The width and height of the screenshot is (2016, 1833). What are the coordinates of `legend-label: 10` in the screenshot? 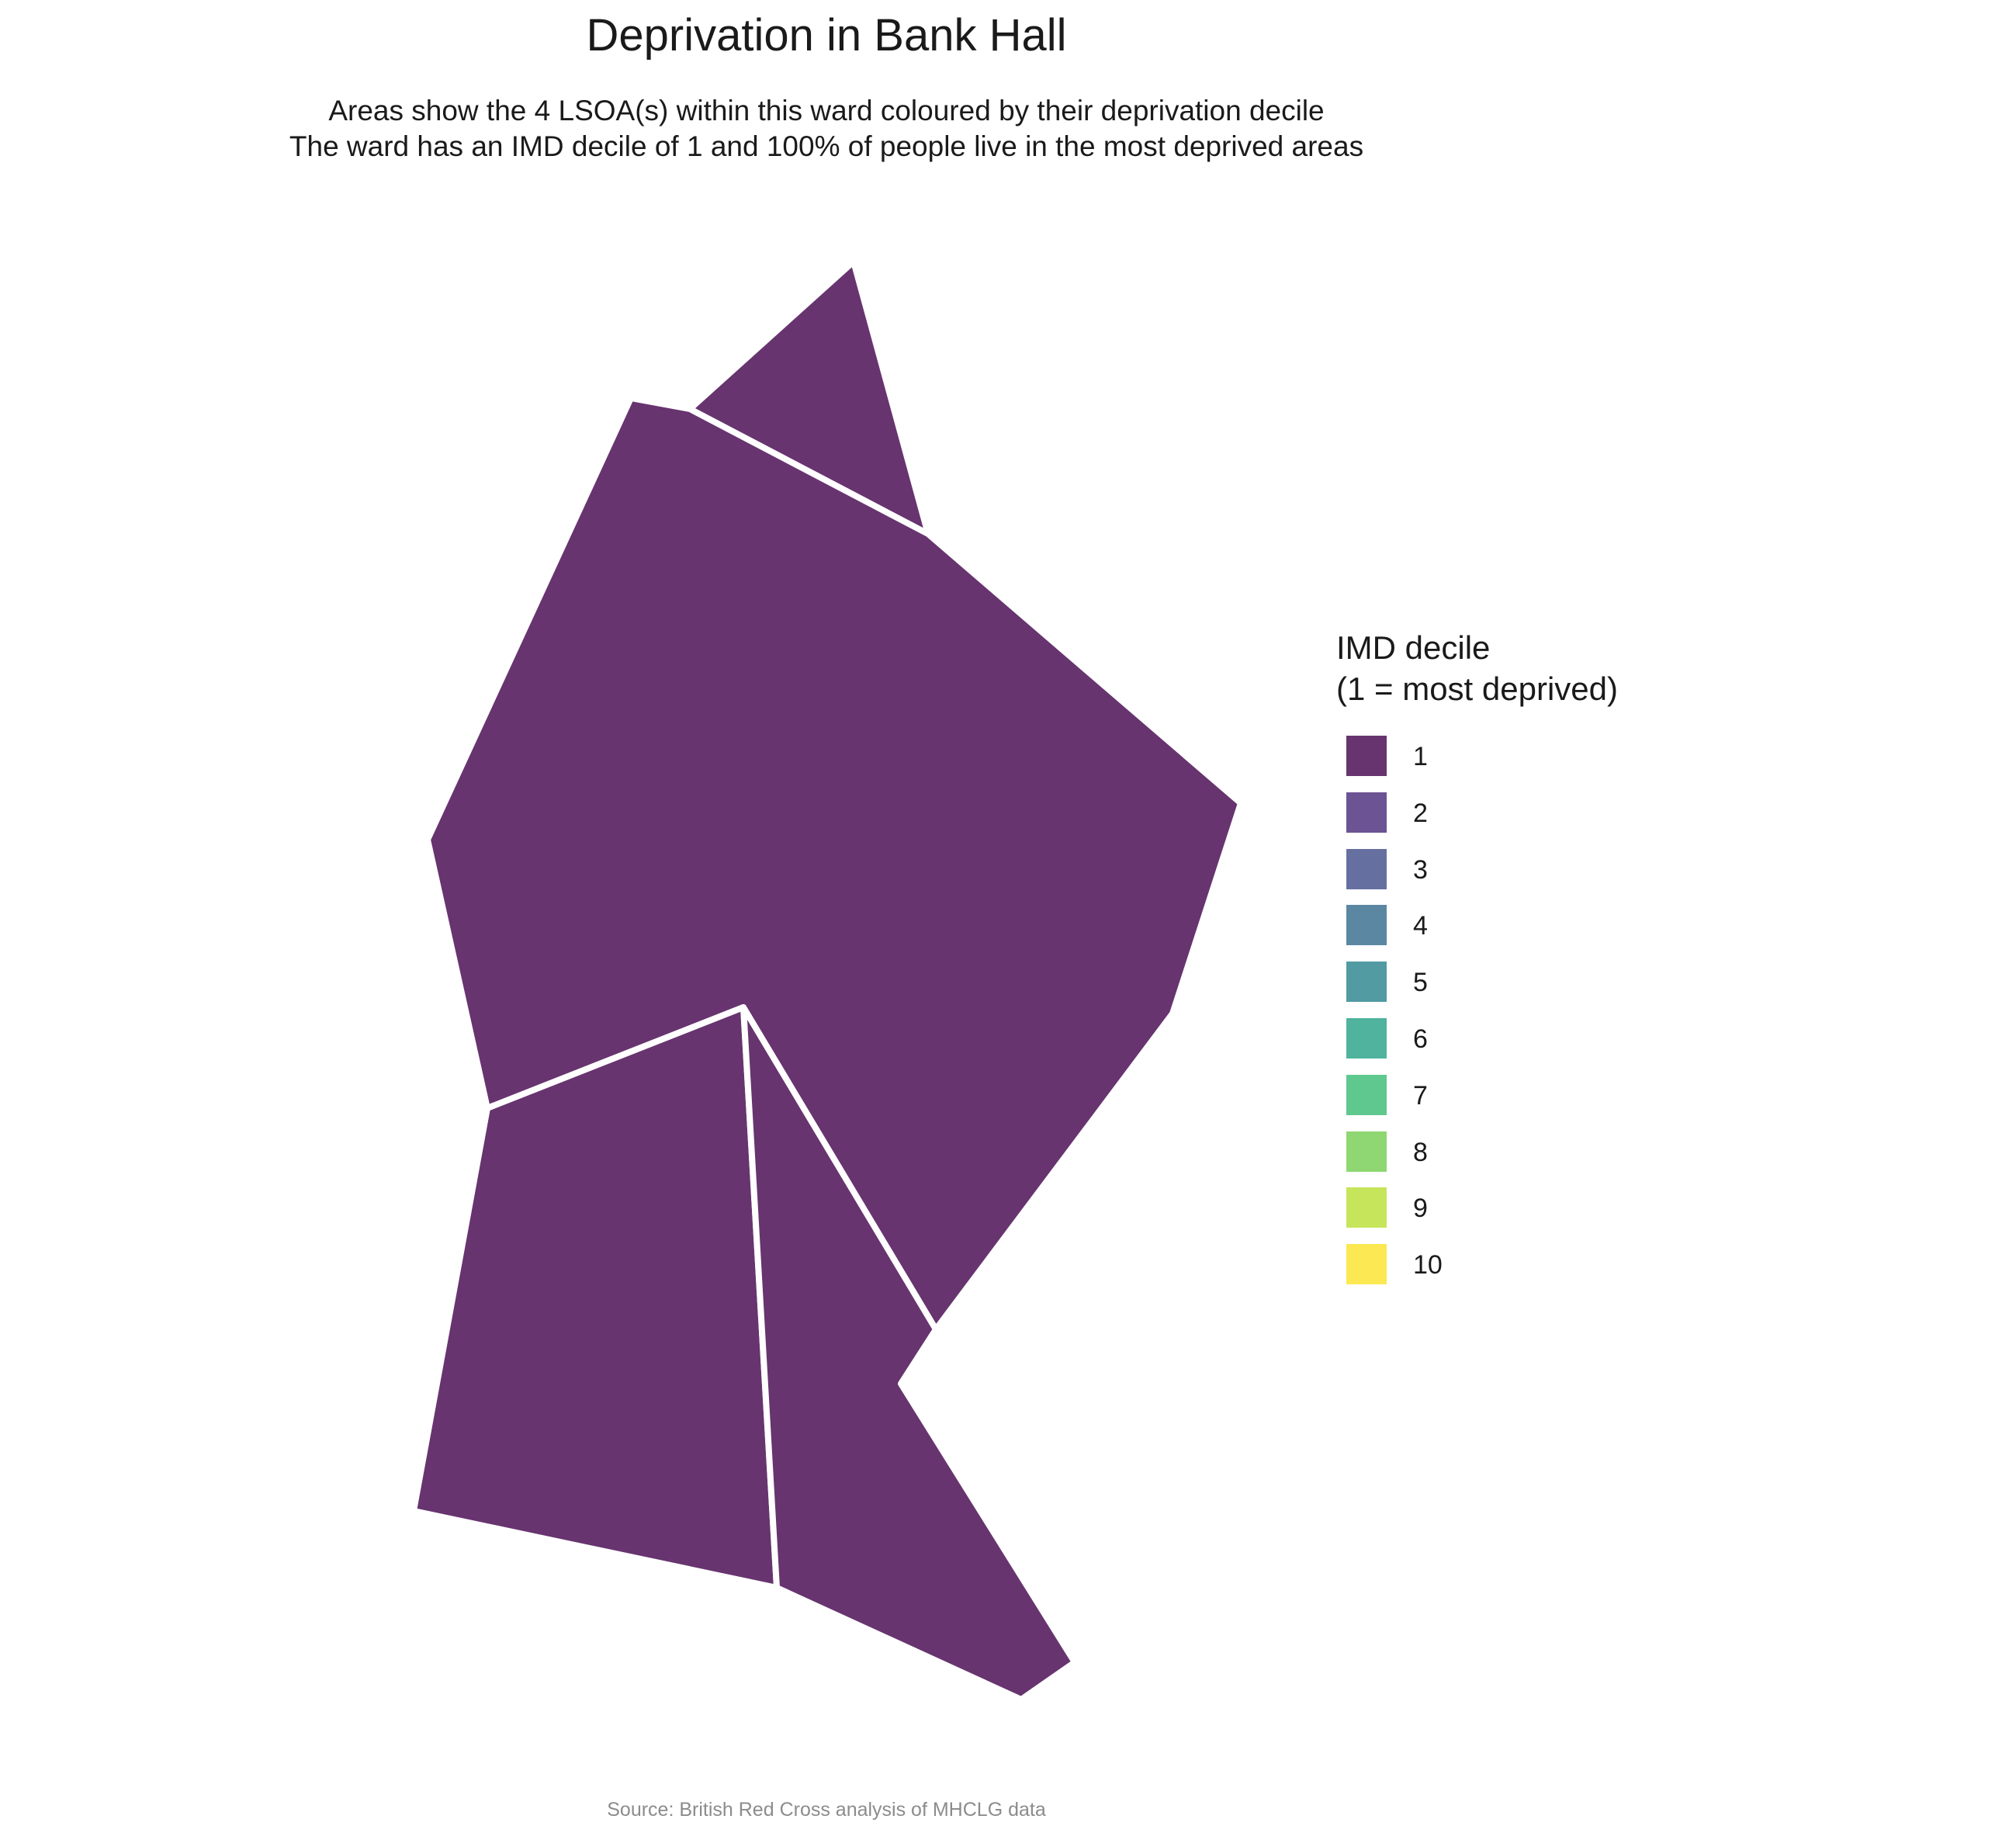 It's located at (1428, 1265).